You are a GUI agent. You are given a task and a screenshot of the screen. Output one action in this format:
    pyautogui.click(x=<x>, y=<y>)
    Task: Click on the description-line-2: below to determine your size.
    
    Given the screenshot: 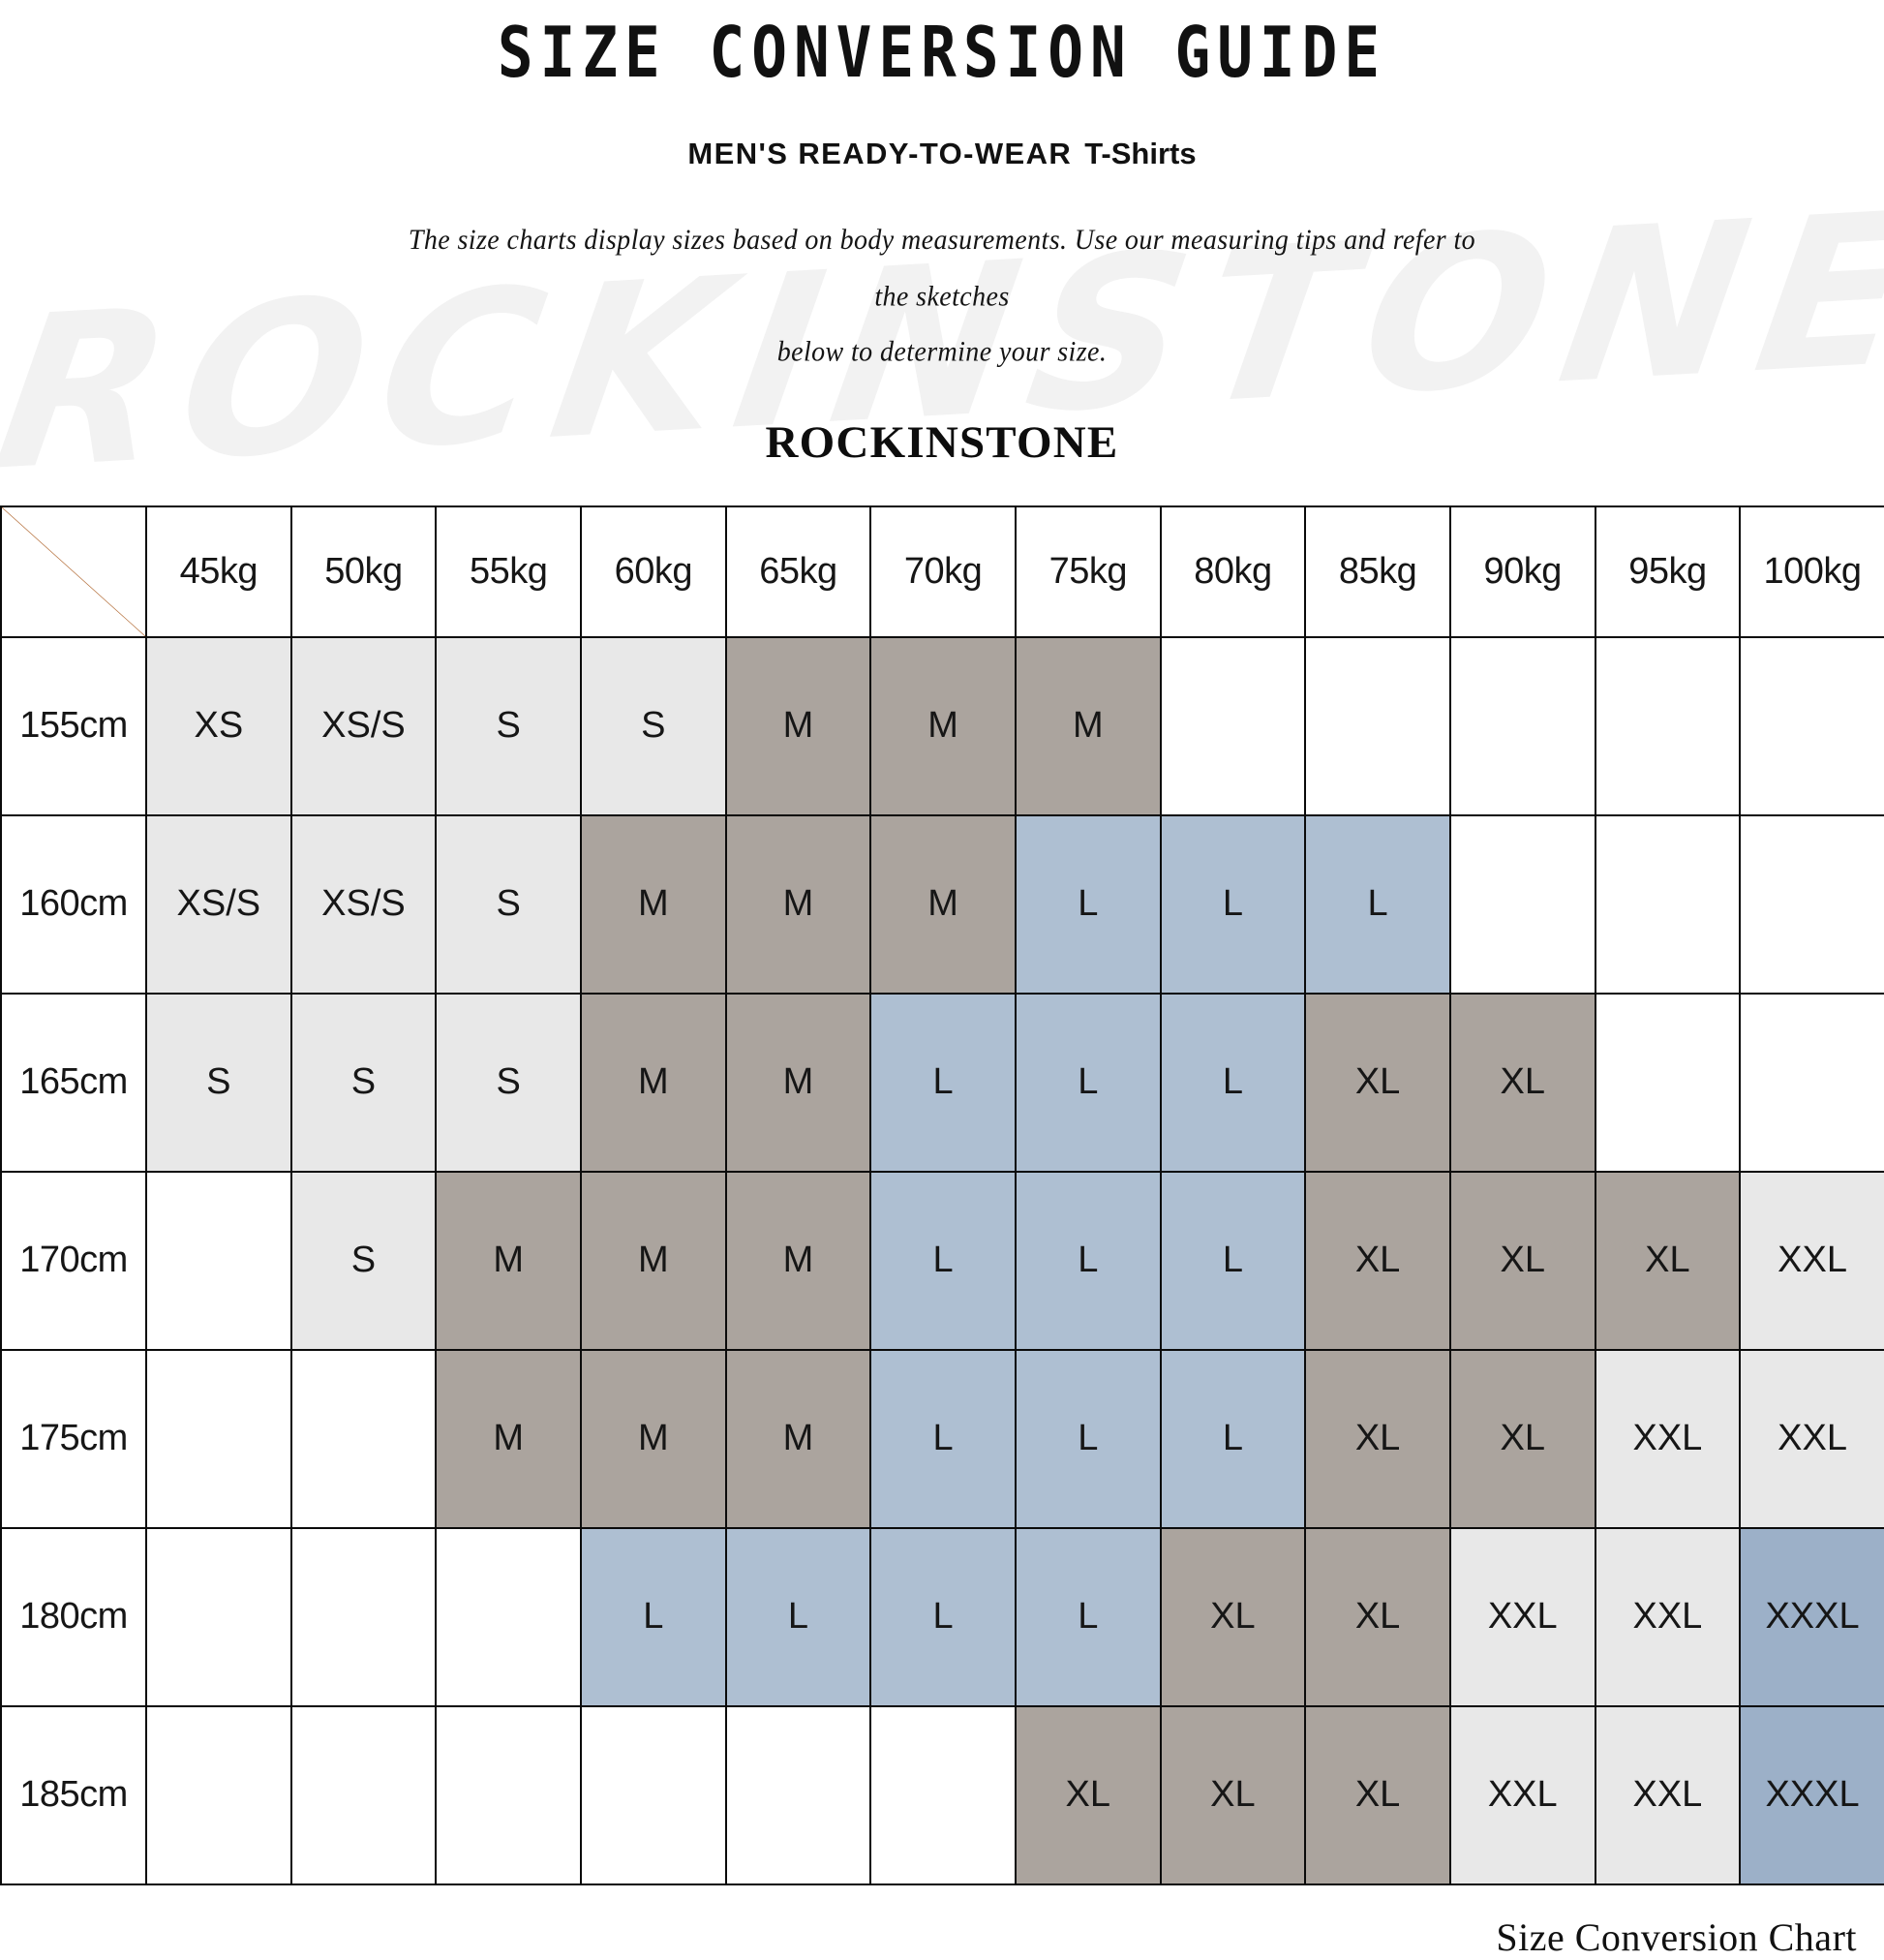 What is the action you would take?
    pyautogui.click(x=942, y=352)
    